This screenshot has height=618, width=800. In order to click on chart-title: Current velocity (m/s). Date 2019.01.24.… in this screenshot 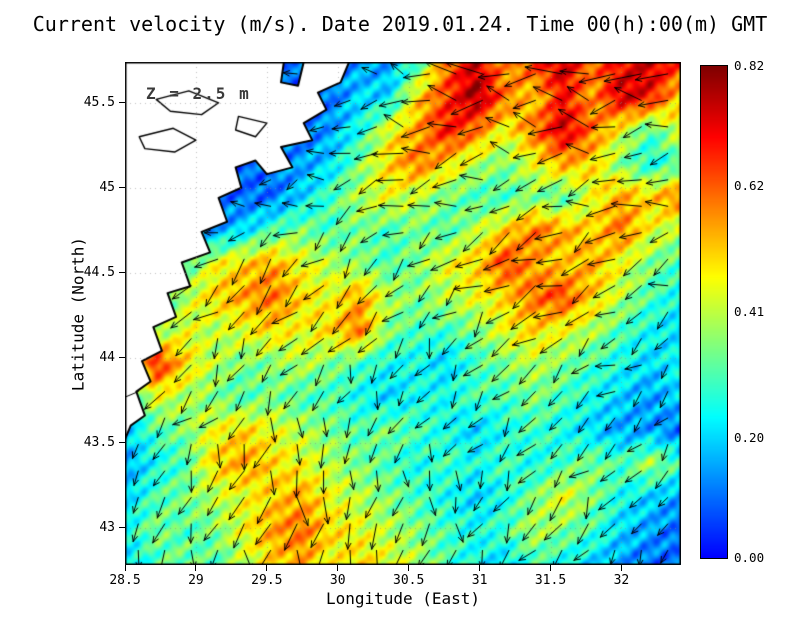, I will do `click(400, 24)`.